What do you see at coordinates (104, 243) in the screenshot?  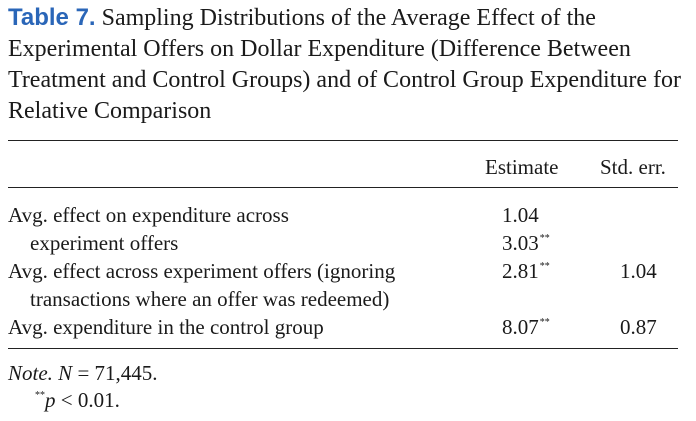 I see `row-1-label-line2: experiment offers` at bounding box center [104, 243].